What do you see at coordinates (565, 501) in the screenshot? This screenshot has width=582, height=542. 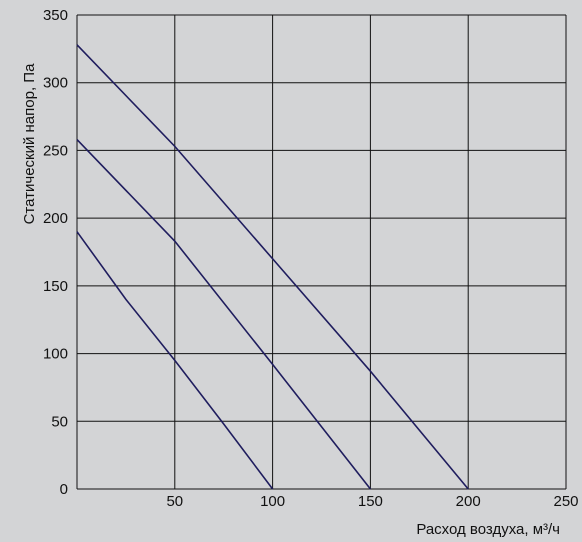 I see `x-tick-label: 250` at bounding box center [565, 501].